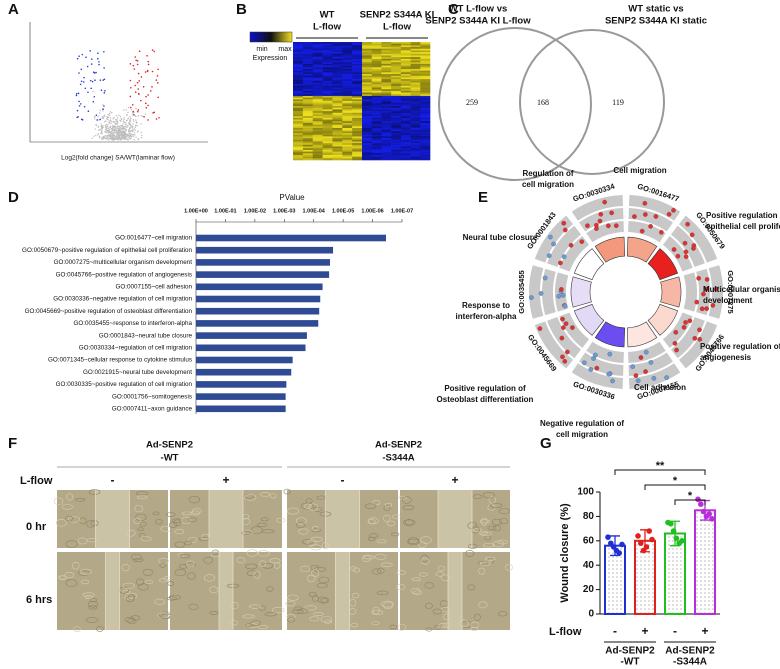  What do you see at coordinates (169, 445) in the screenshot?
I see `group-label: Ad-SENP2` at bounding box center [169, 445].